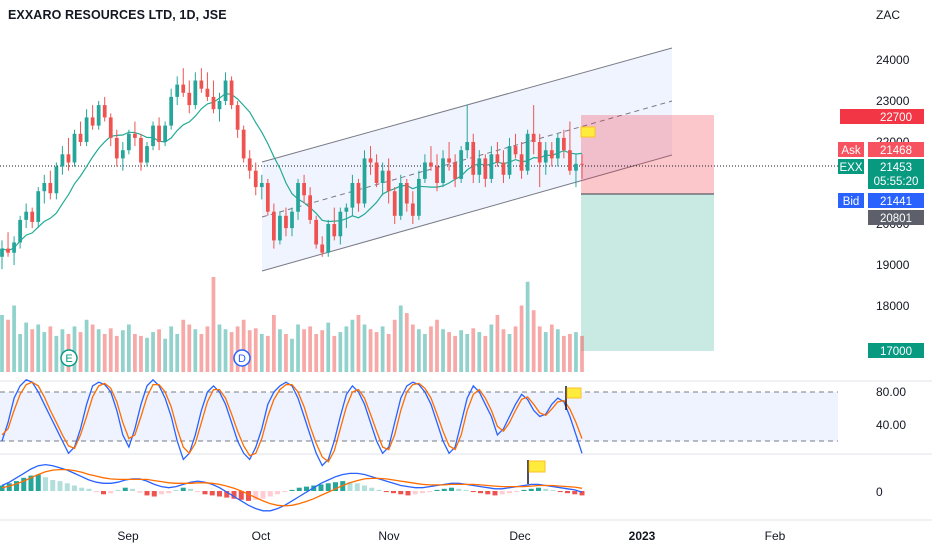 The width and height of the screenshot is (932, 550). What do you see at coordinates (292, 324) in the screenshot?
I see `volume-bars` at bounding box center [292, 324].